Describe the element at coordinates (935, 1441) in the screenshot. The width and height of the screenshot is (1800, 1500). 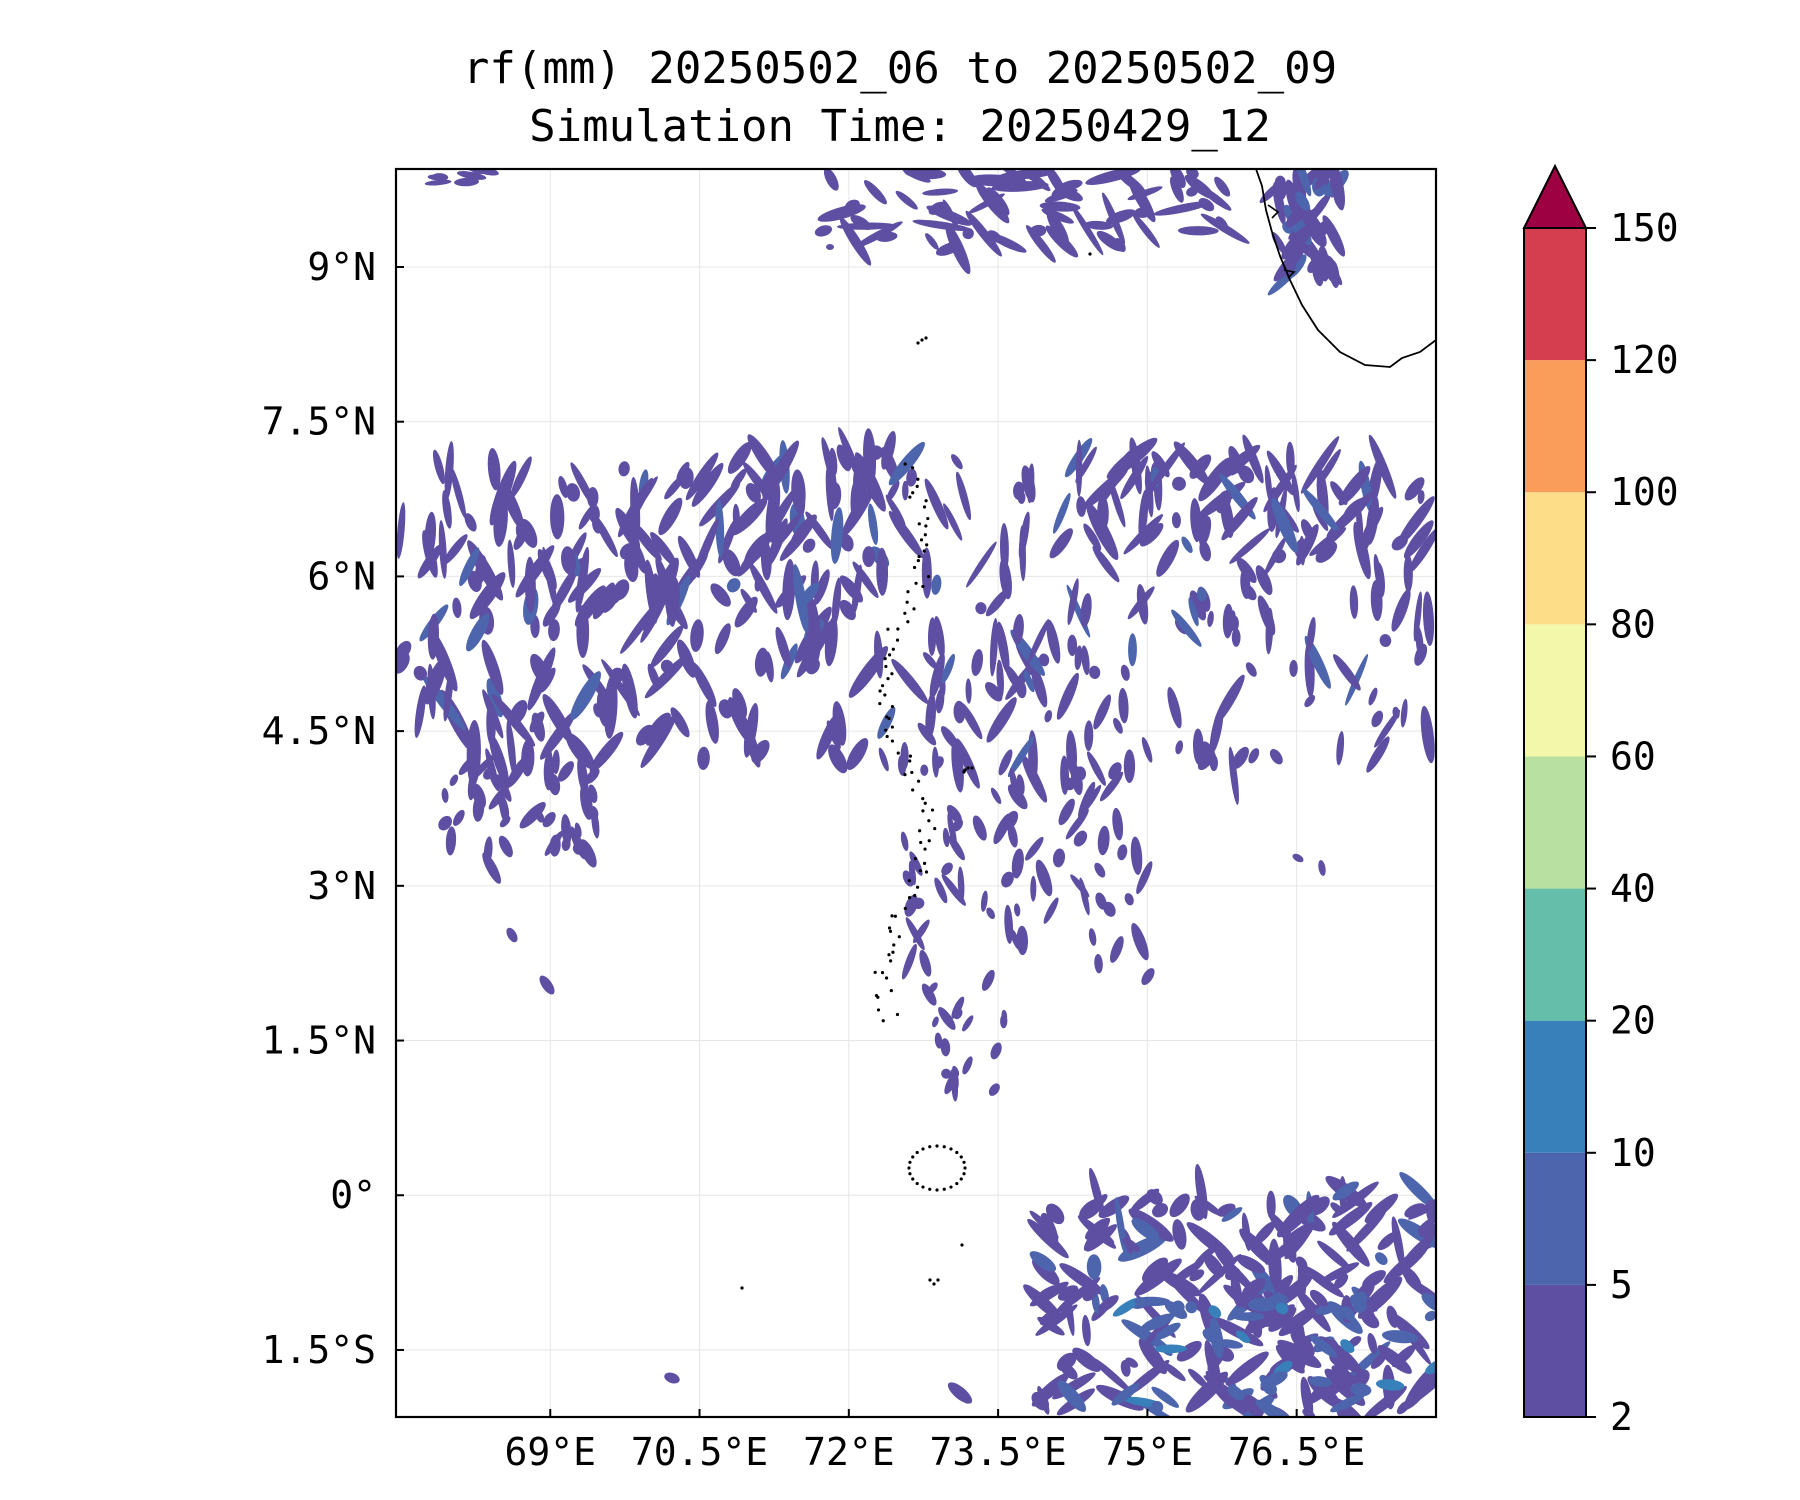
I see `longitude-ticks: 69°E 70.5°E 72°E 73.5°E 75°E 76.5°E` at that location.